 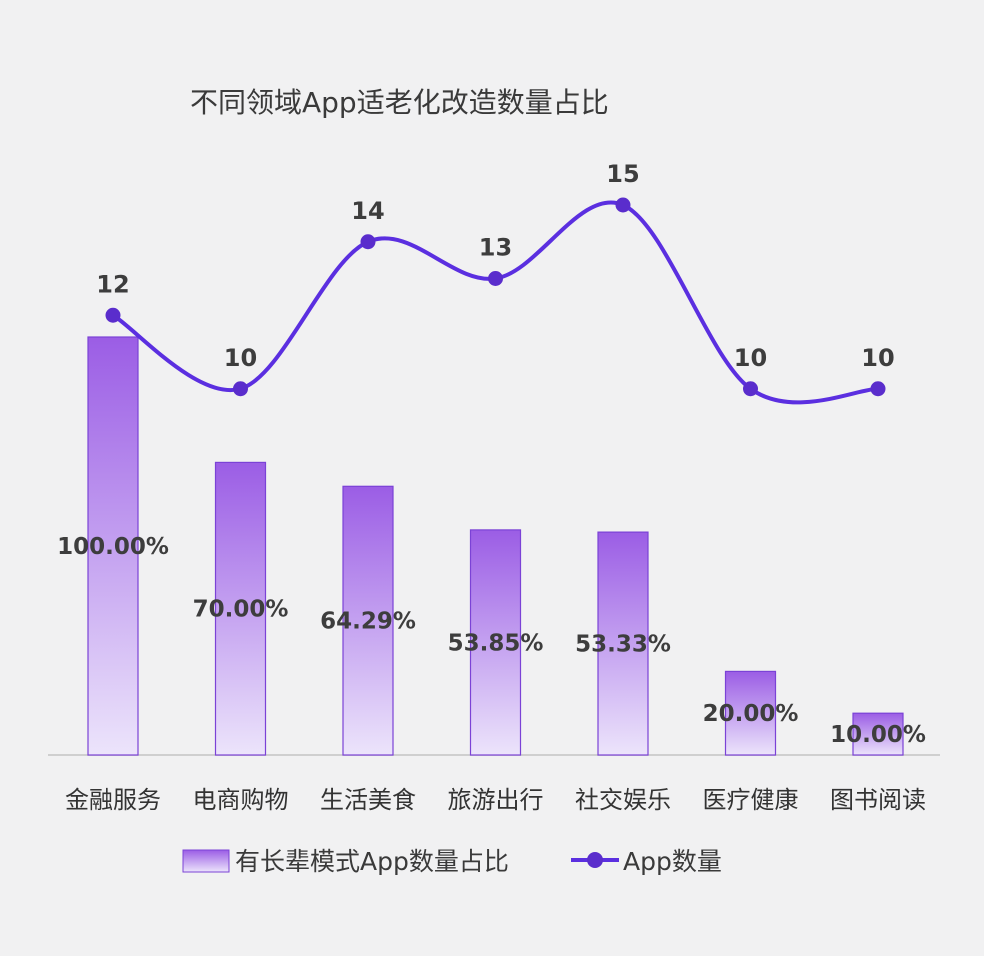 I want to click on legend: 有长辈模式App数量占比 App数量, so click(x=452, y=861).